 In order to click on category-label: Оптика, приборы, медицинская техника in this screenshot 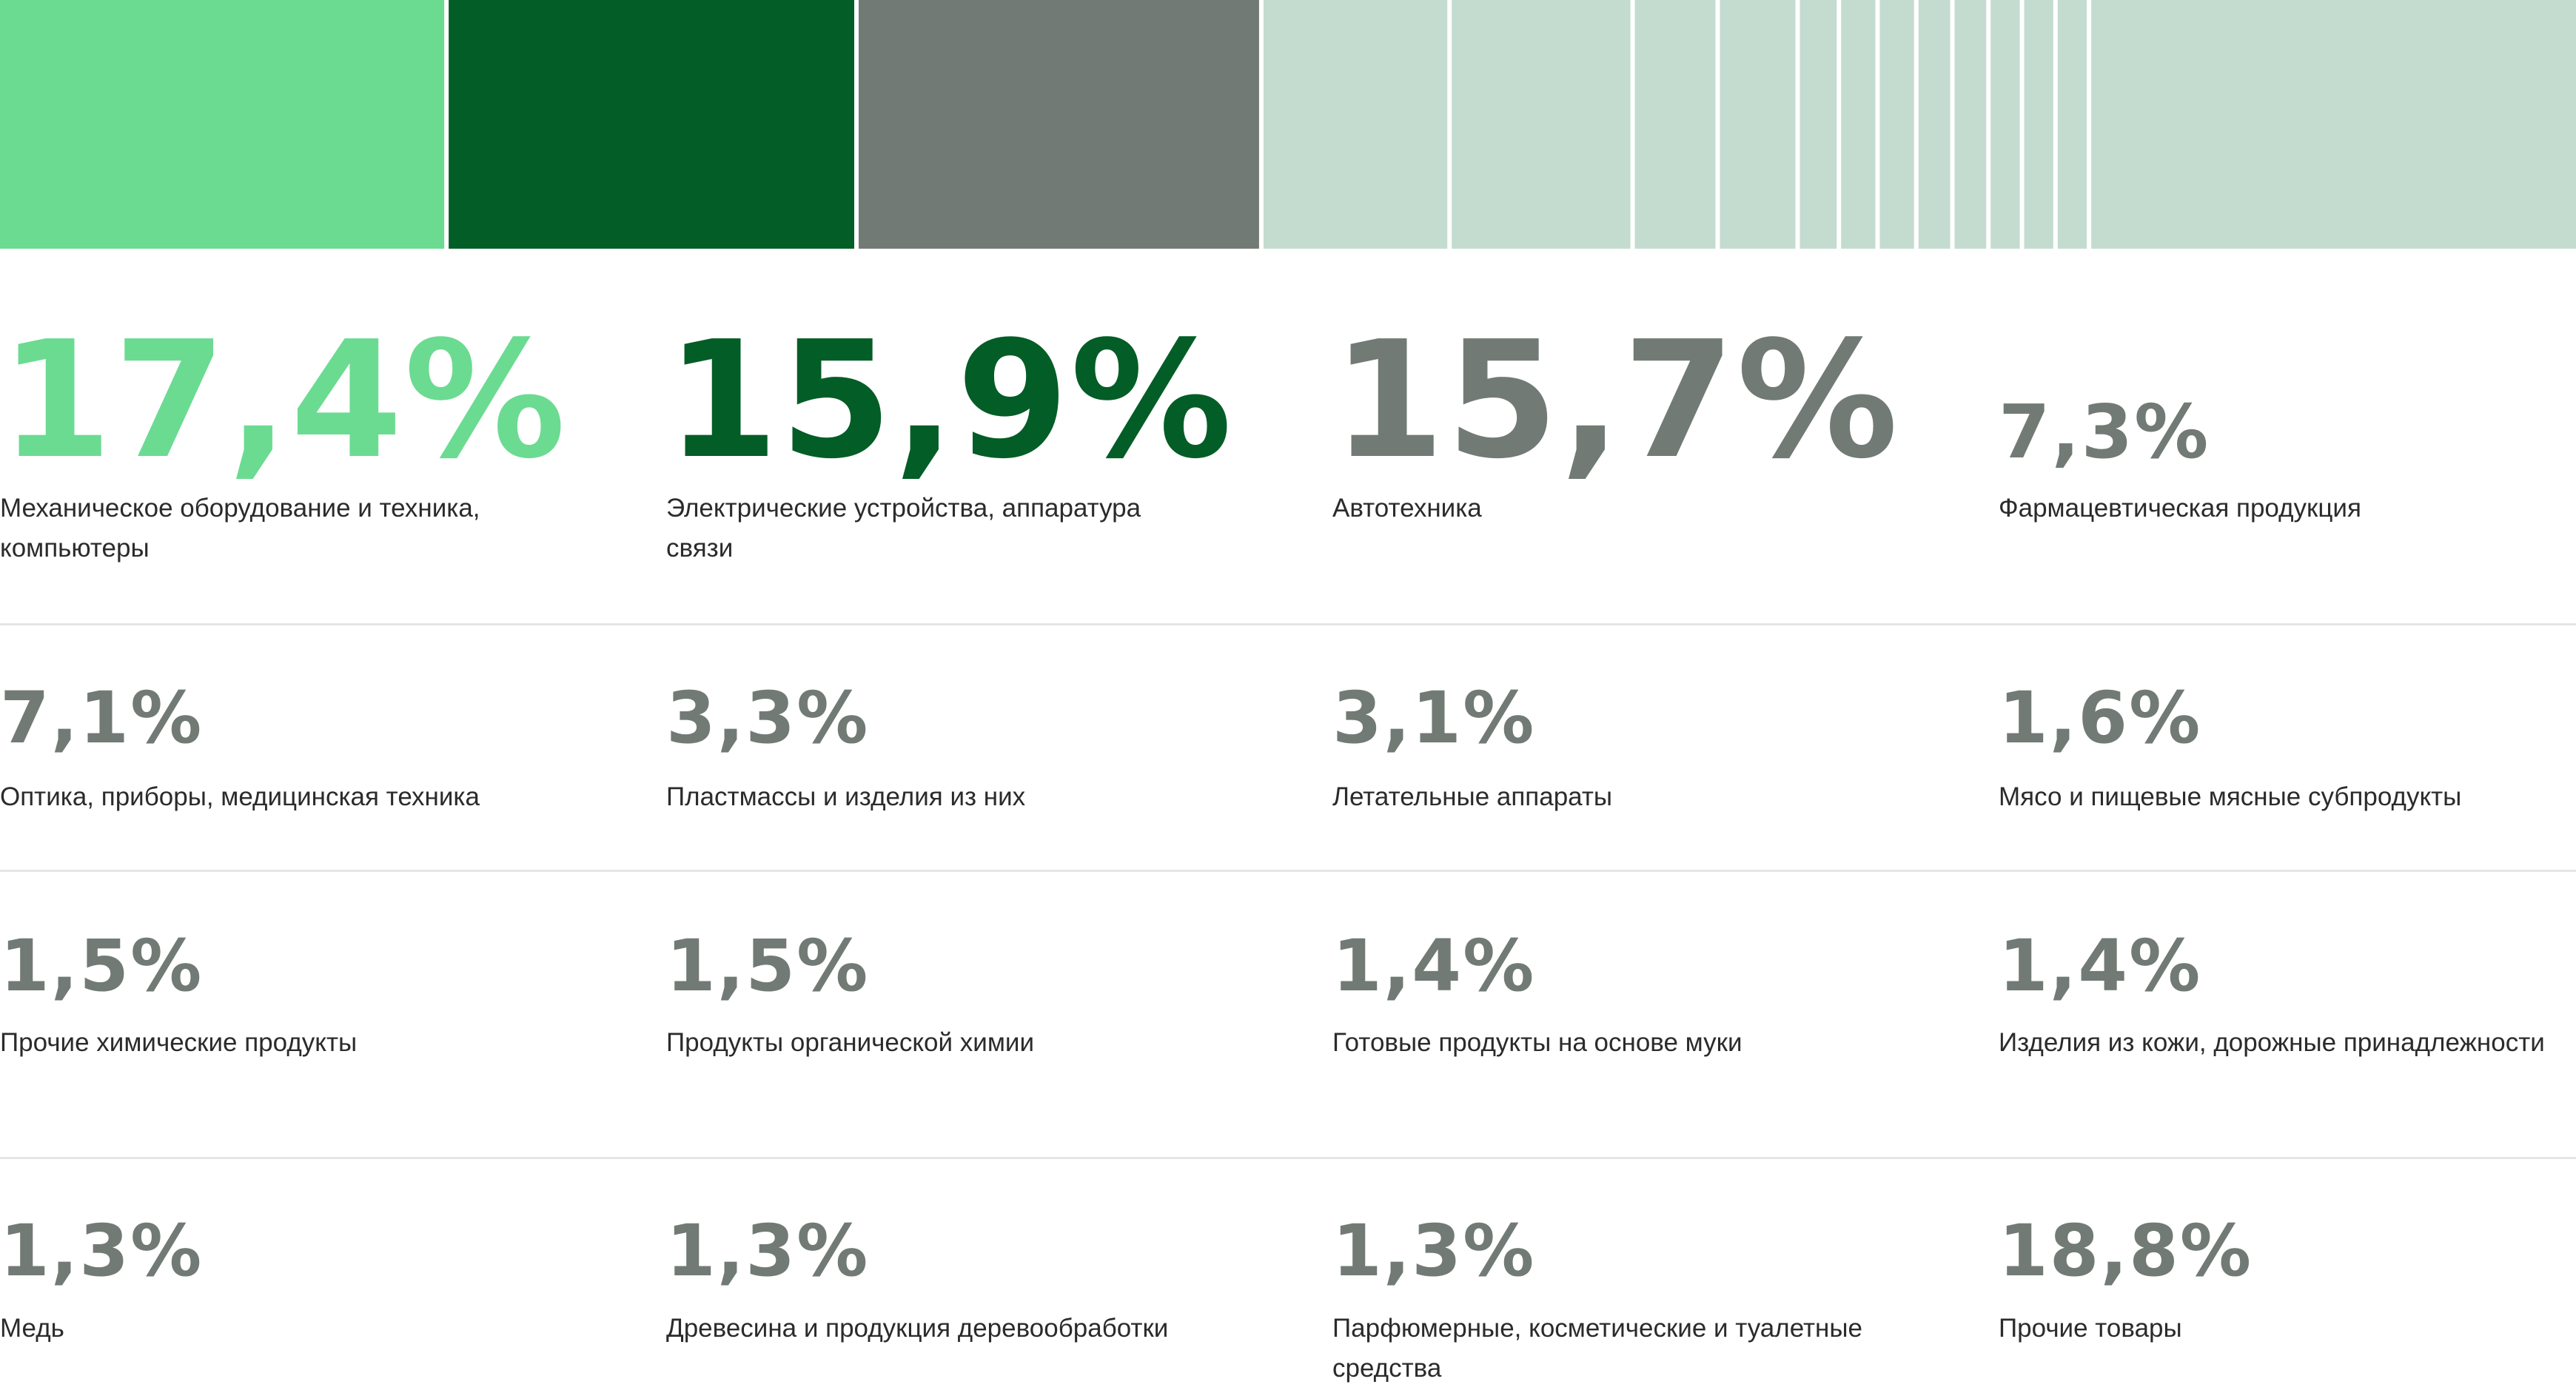, I will do `click(240, 796)`.